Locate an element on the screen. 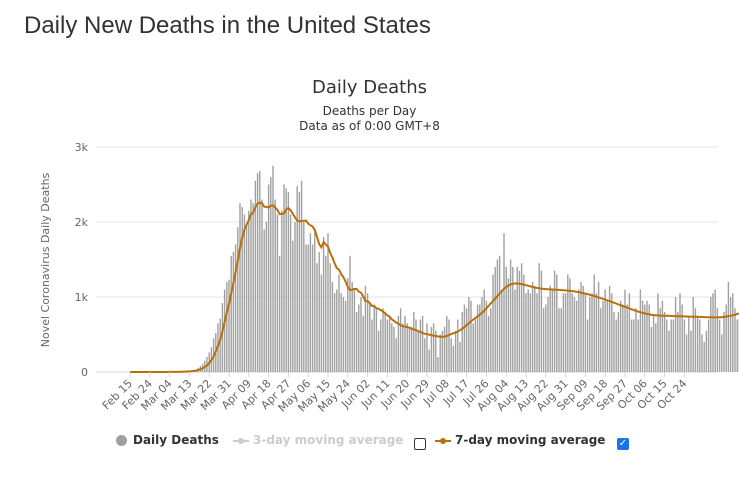  seven-day-checkbox: ✓ is located at coordinates (623, 444).